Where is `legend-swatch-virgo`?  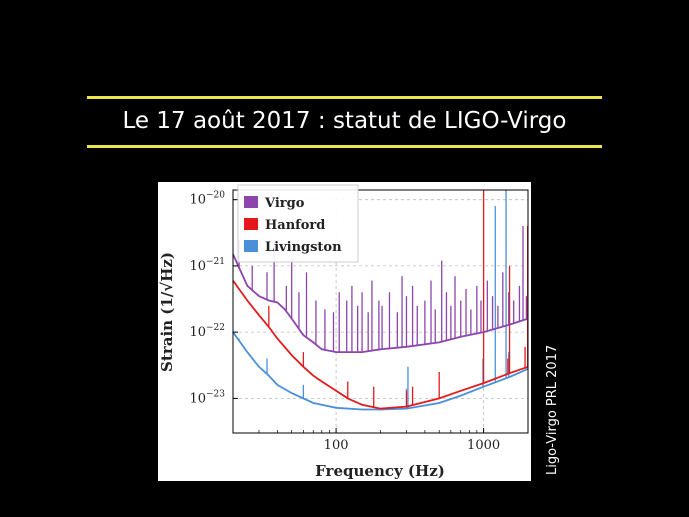 legend-swatch-virgo is located at coordinates (251, 202).